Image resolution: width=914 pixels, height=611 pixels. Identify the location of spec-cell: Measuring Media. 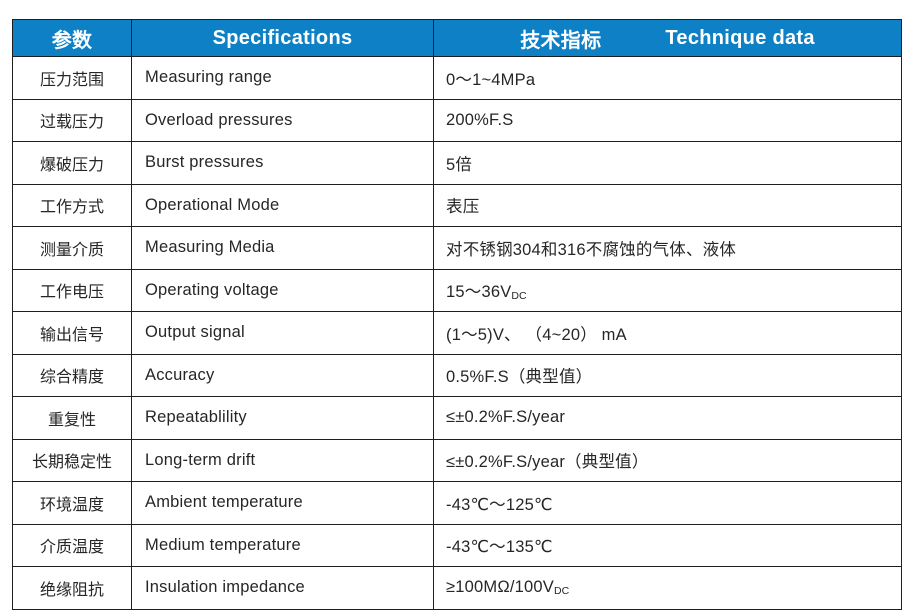
(282, 248).